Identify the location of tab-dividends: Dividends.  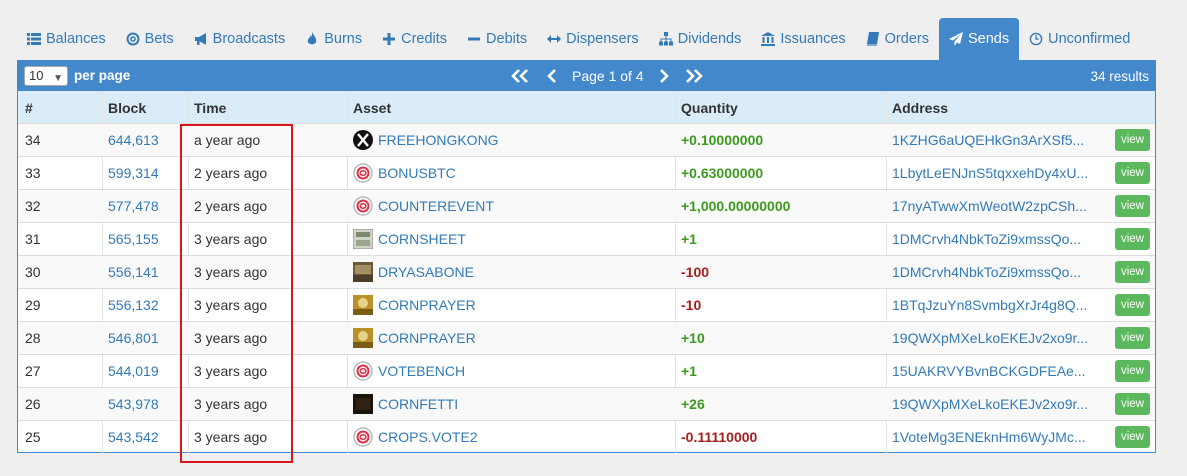
(700, 39).